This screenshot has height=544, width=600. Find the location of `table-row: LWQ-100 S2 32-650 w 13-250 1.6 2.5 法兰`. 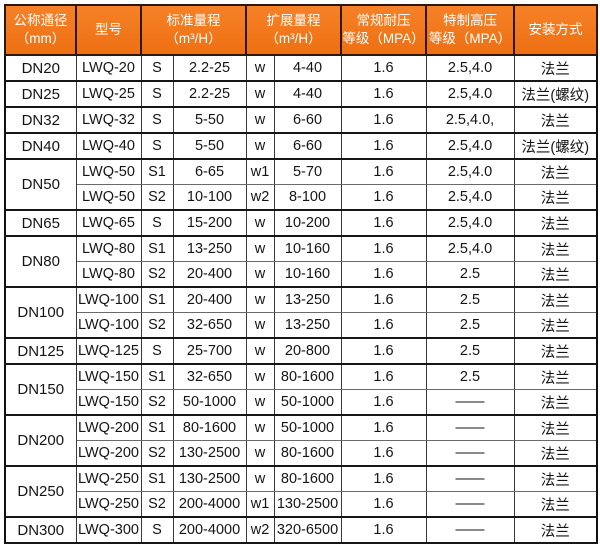

table-row: LWQ-100 S2 32-650 w 13-250 1.6 2.5 法兰 is located at coordinates (301, 325).